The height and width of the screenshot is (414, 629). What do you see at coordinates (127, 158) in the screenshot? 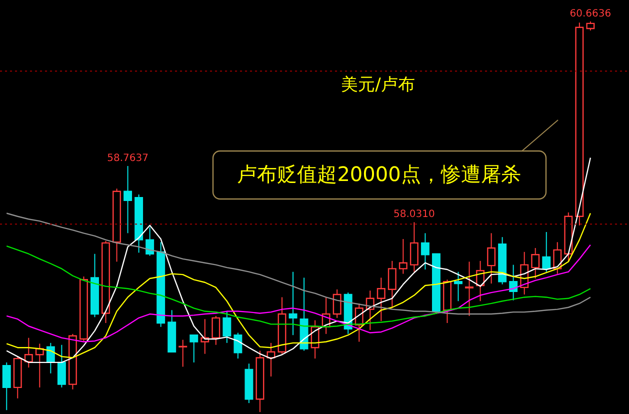
I see `annotation: 58.7637` at bounding box center [127, 158].